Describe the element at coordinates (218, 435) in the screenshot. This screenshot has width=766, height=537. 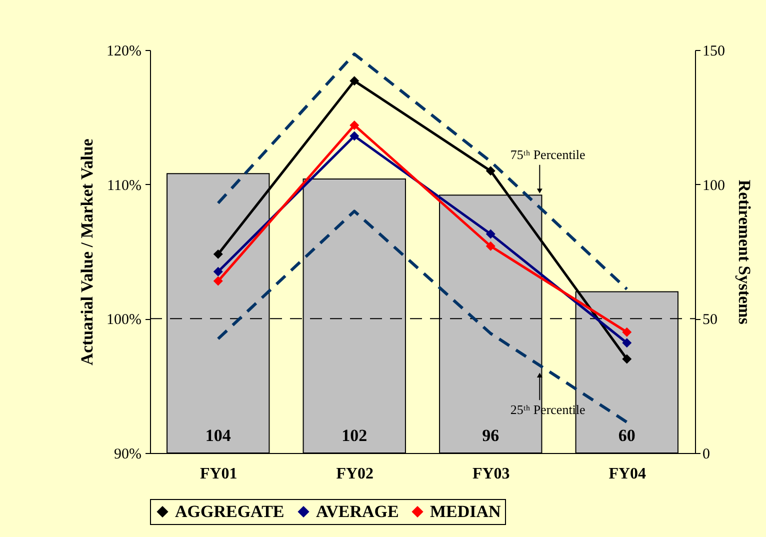
I see `data-label: 104` at that location.